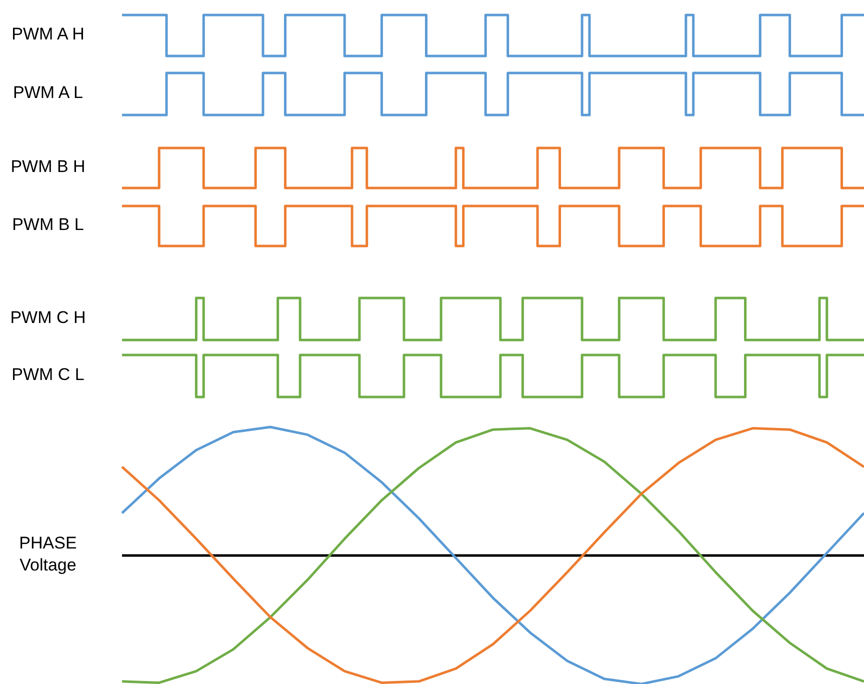 The height and width of the screenshot is (684, 864). Describe the element at coordinates (48, 166) in the screenshot. I see `y-axis-title: PWM B H` at that location.